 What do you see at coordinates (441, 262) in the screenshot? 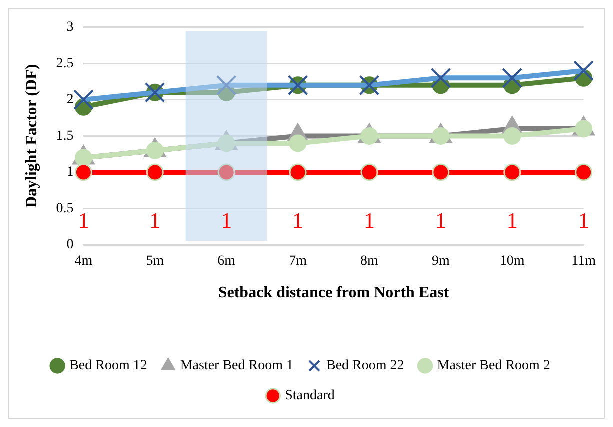
I see `x-tick-label: 9m` at bounding box center [441, 262].